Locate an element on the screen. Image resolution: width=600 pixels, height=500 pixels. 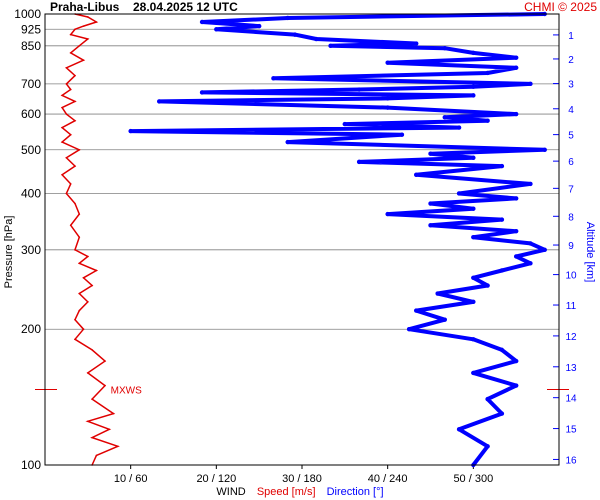
altitude-tick-label: 11 is located at coordinates (571, 306).